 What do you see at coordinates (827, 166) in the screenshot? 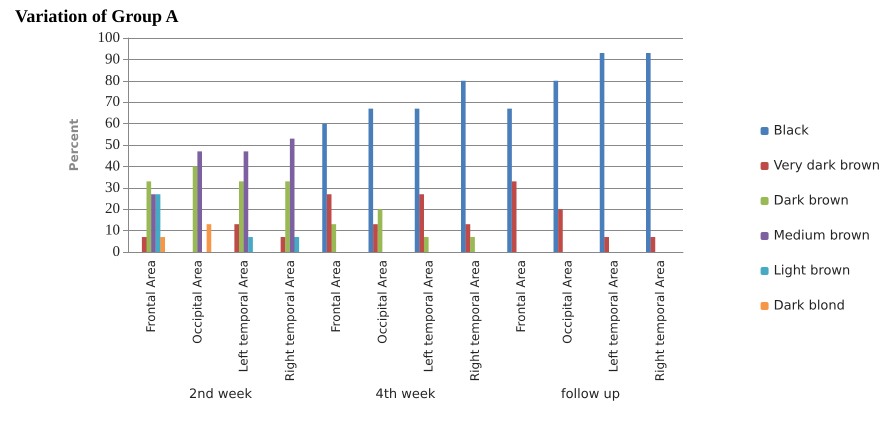
I see `legend-label: Very dark brown` at bounding box center [827, 166].